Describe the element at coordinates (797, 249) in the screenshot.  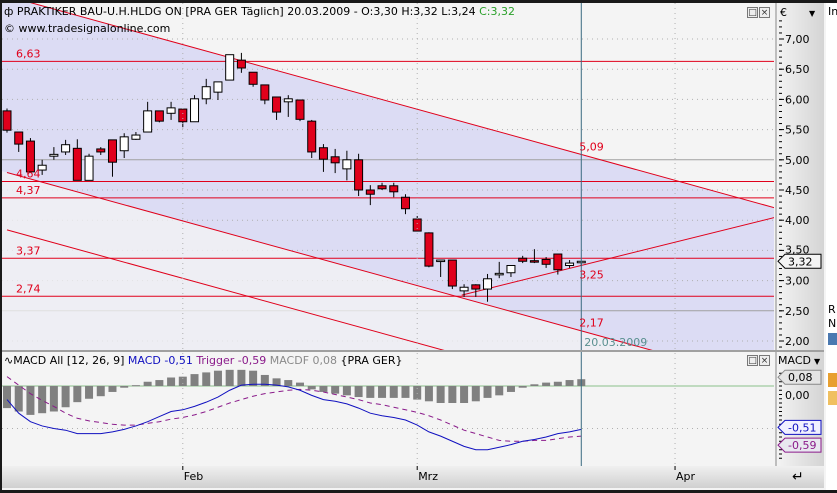
I see `price-tick-label: 3,50` at that location.